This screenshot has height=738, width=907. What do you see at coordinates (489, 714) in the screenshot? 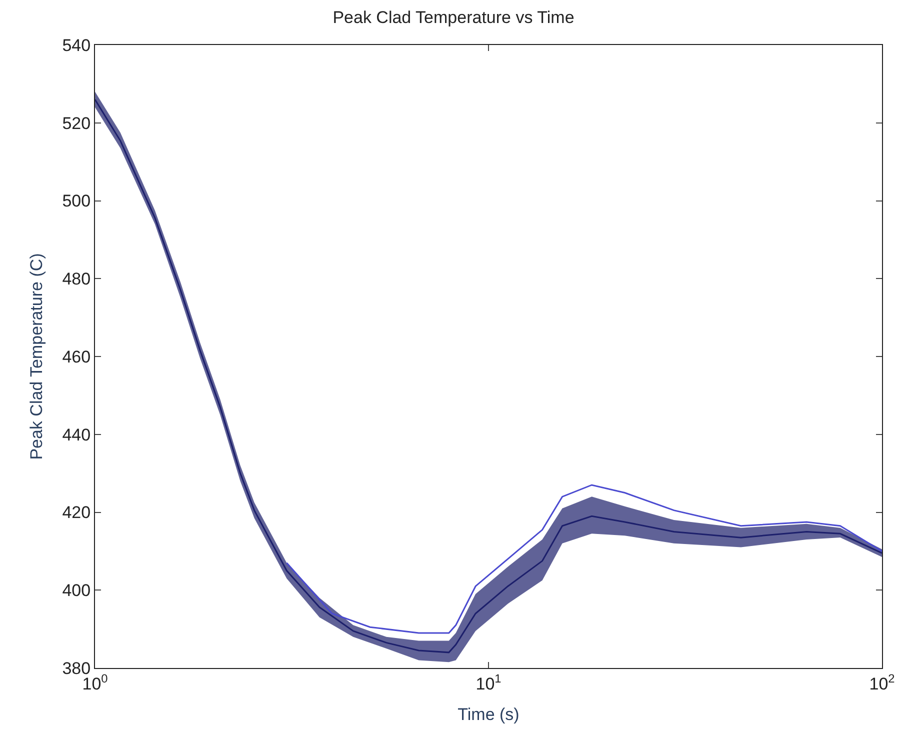
I see `x-axis-title: Time (s)` at bounding box center [489, 714].